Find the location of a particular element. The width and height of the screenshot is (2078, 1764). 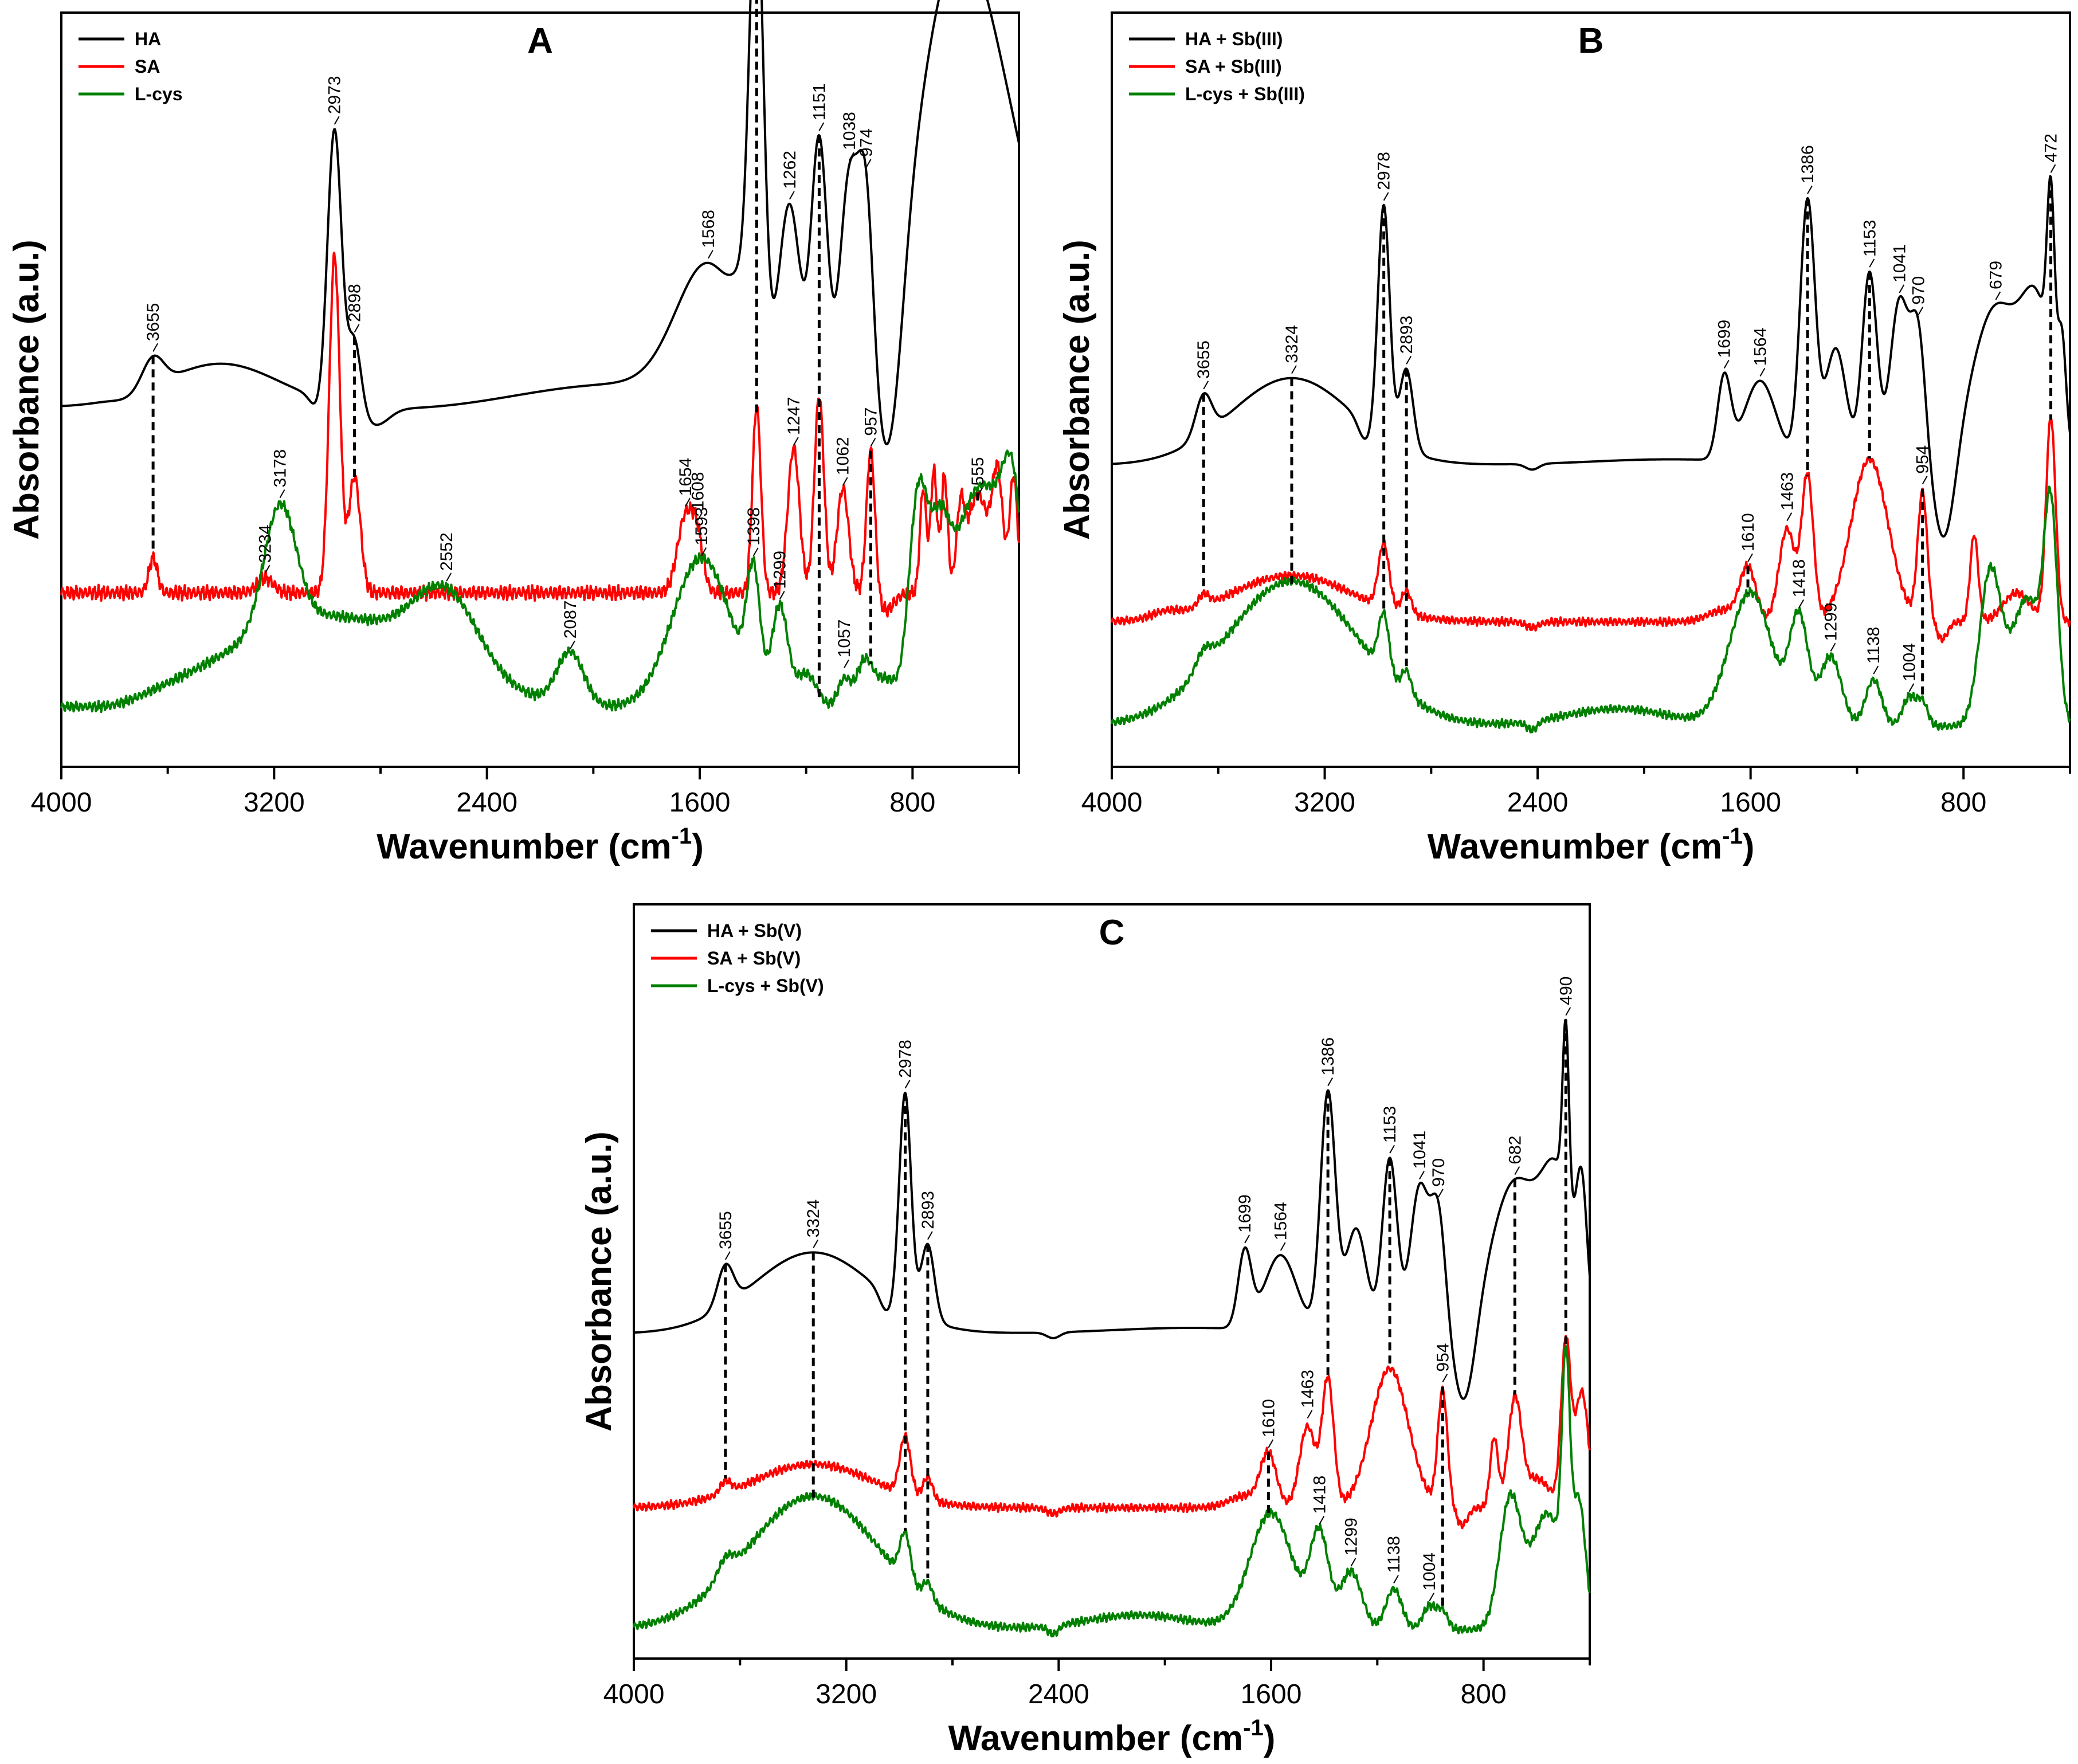

peak-label: 1608 is located at coordinates (697, 491).